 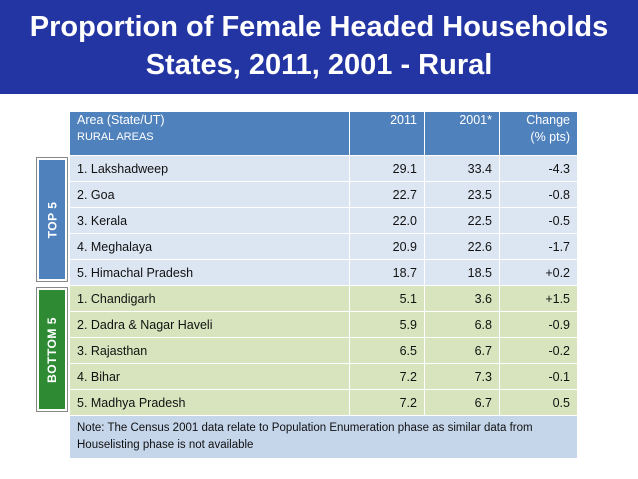 I want to click on table-row: 4. Bihar 7.2 7.3 -0.1, so click(x=323, y=376).